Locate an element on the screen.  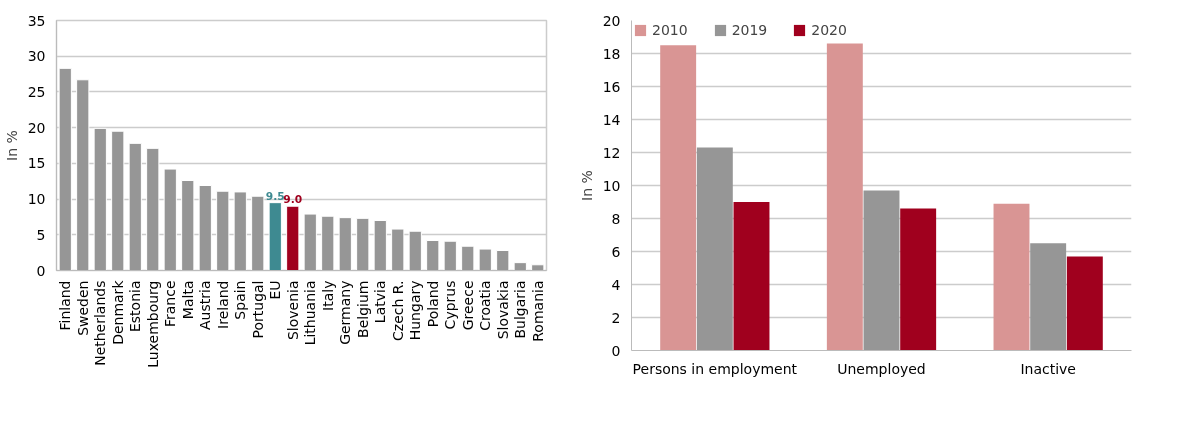
x-tick-label: Austria is located at coordinates (205, 305).